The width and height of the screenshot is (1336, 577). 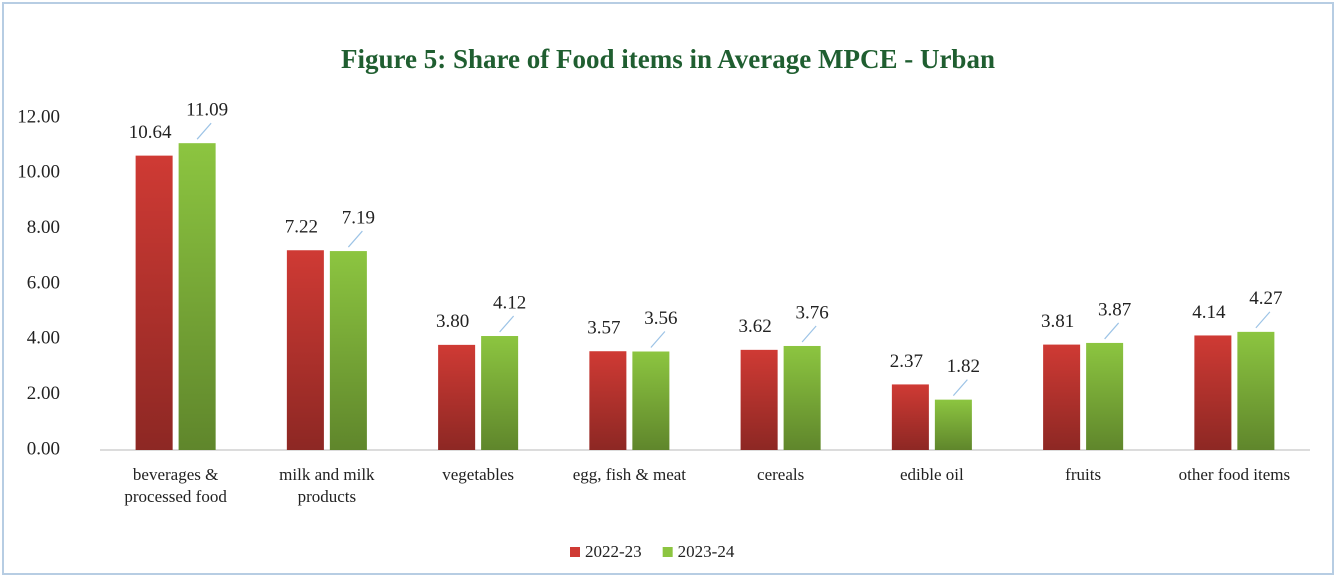 What do you see at coordinates (150, 132) in the screenshot?
I see `data-label: 10.64` at bounding box center [150, 132].